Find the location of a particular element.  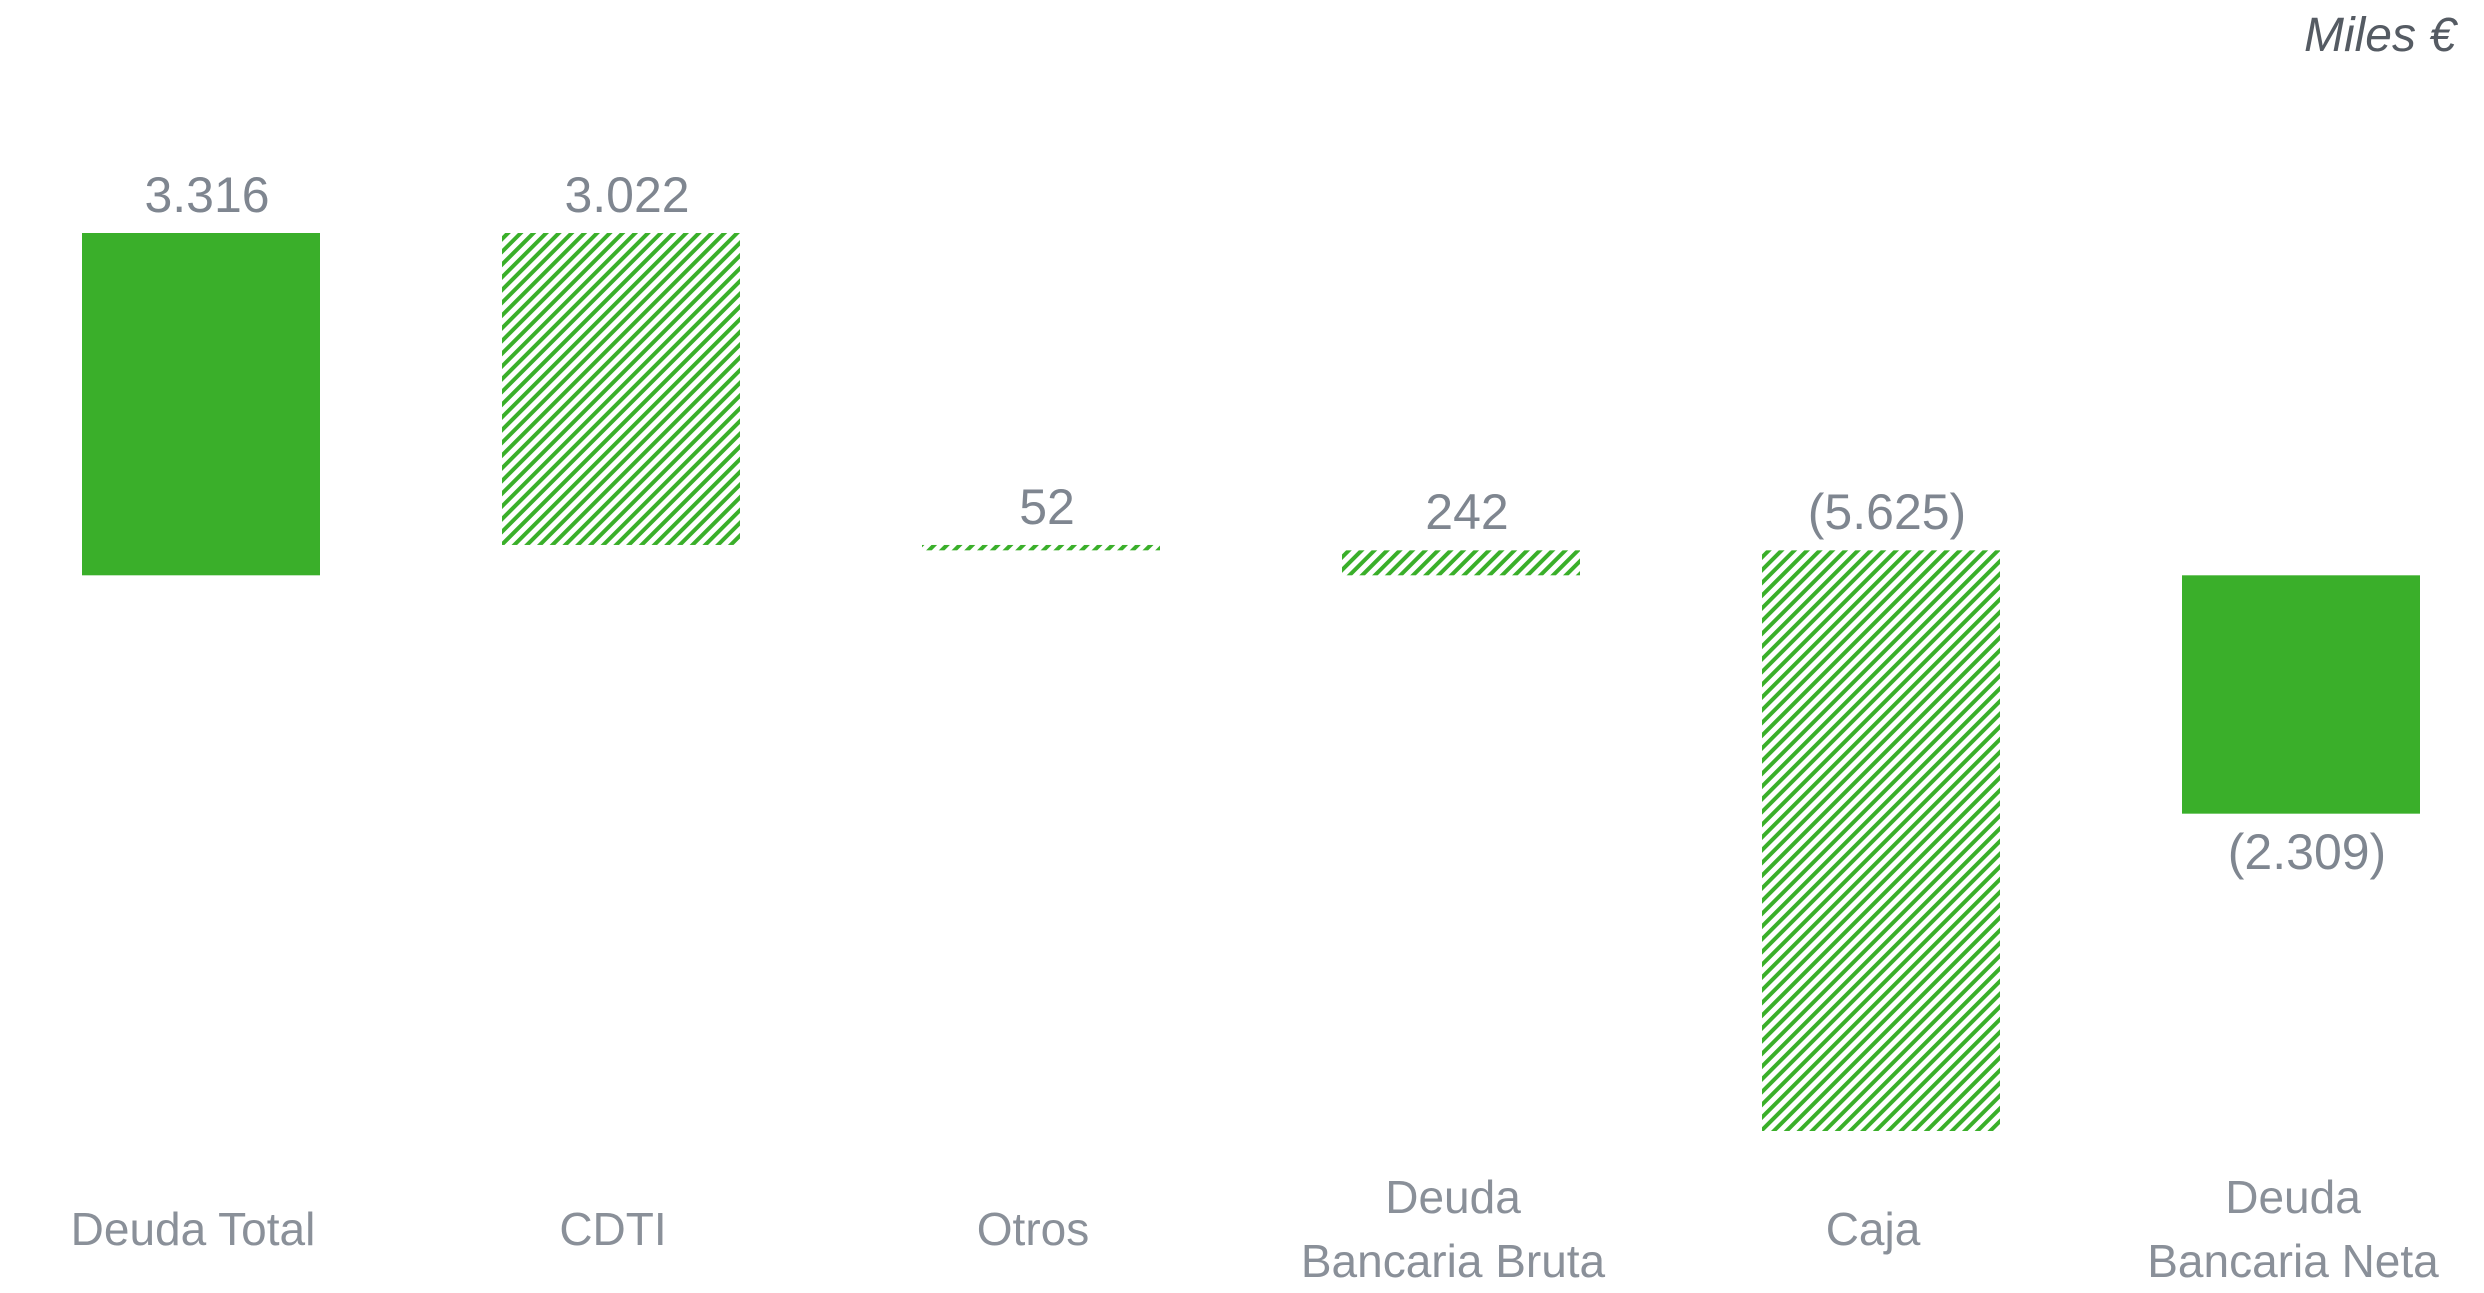

x-tick-label: Caja is located at coordinates (1873, 1229).